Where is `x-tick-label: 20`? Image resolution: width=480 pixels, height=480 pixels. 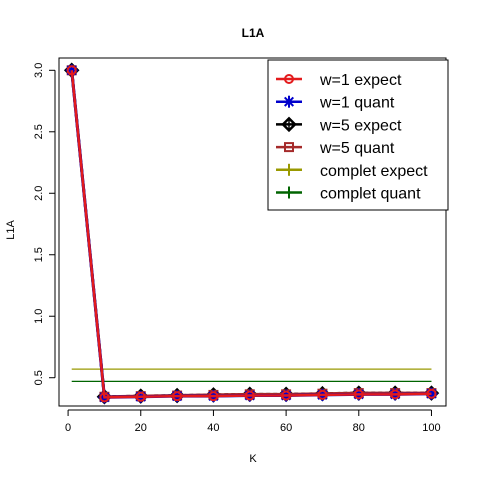
x-tick-label: 20 is located at coordinates (141, 428).